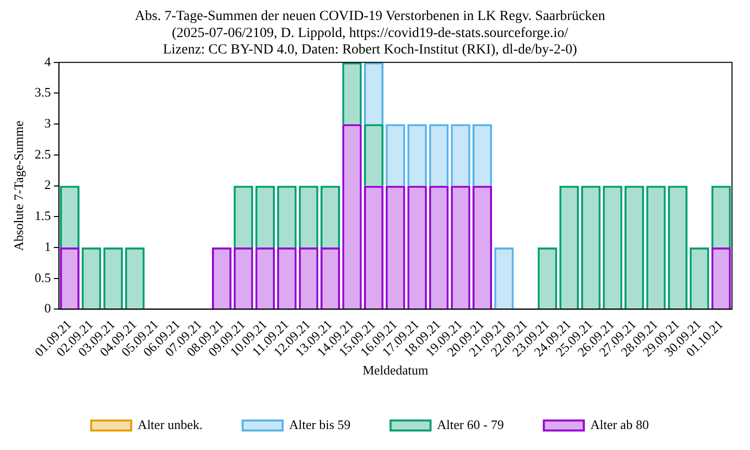 This screenshot has width=750, height=450. Describe the element at coordinates (42, 92) in the screenshot. I see `y-tick-label: 3.5` at that location.